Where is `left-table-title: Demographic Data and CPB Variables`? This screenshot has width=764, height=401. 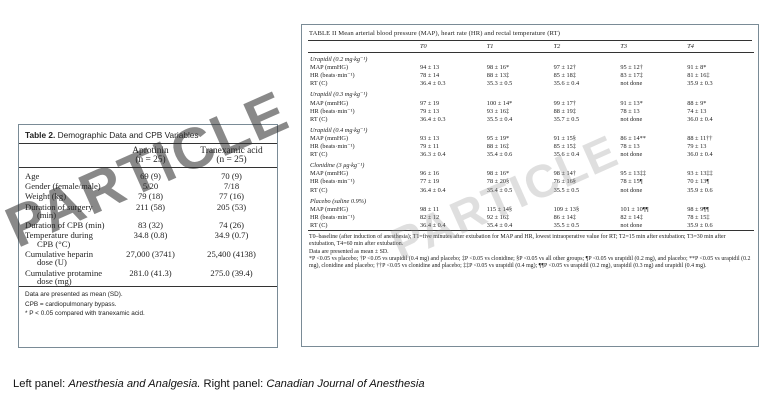
left-table-title: Demographic Data and CPB Variables is located at coordinates (128, 135).